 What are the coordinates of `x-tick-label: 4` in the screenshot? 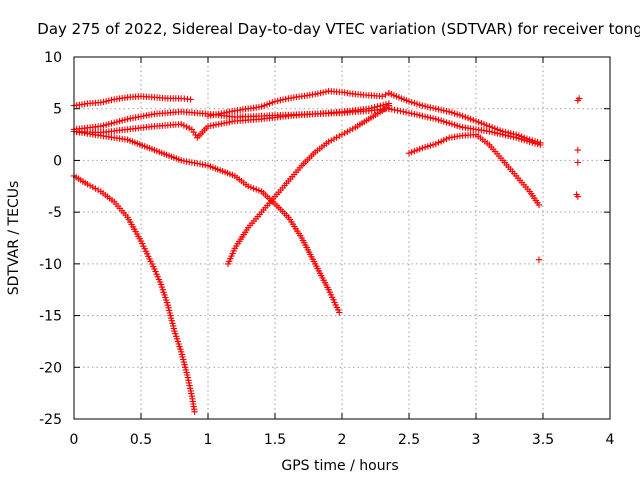 It's located at (610, 440).